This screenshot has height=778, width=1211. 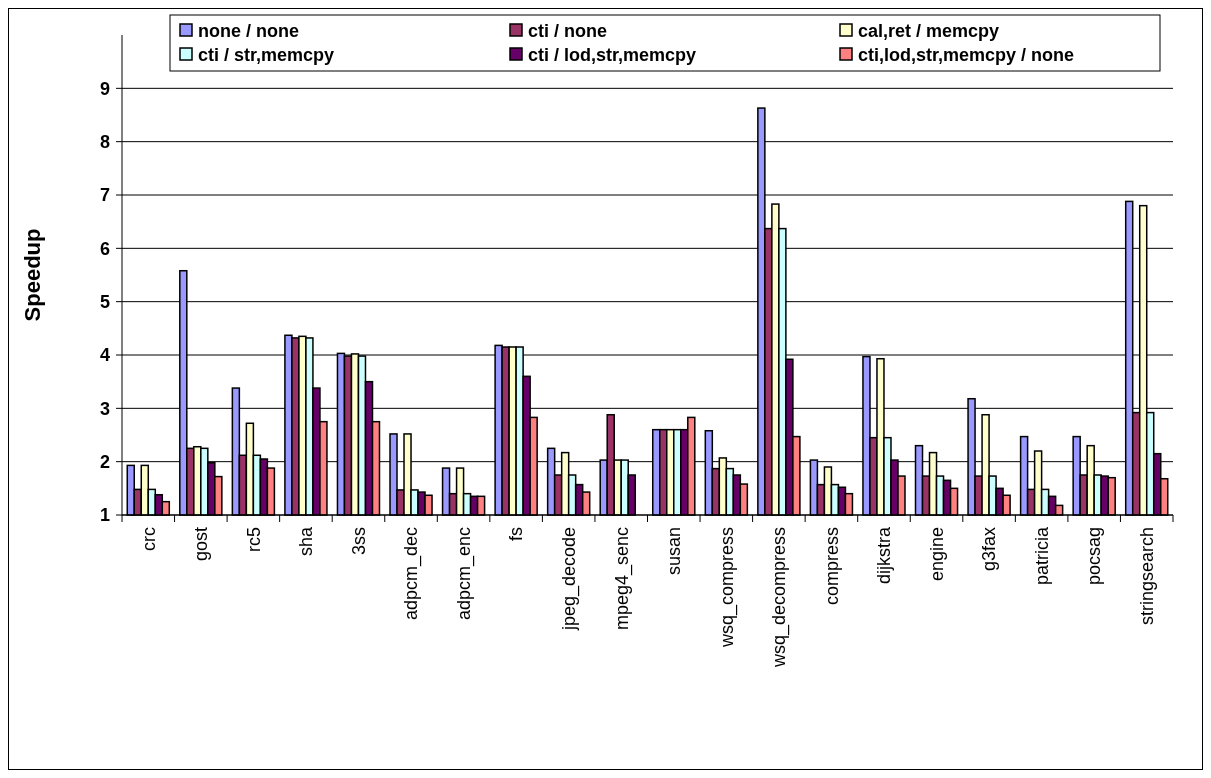 I want to click on x-tick-label: gost, so click(x=201, y=544).